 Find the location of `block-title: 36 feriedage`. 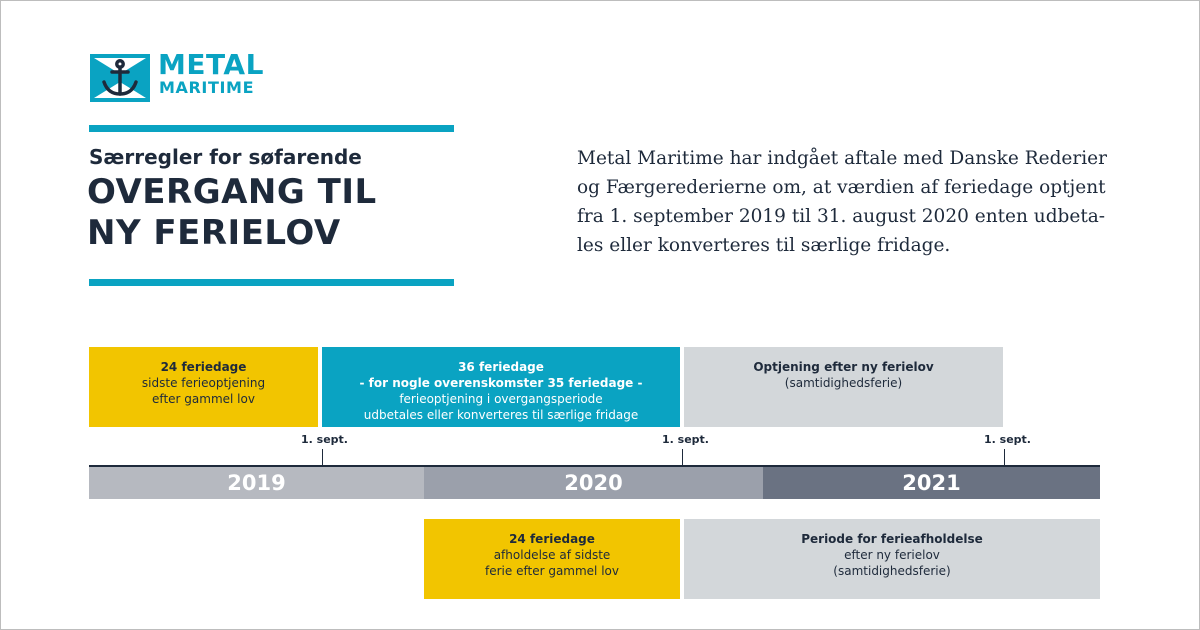

block-title: 36 feriedage is located at coordinates (501, 367).